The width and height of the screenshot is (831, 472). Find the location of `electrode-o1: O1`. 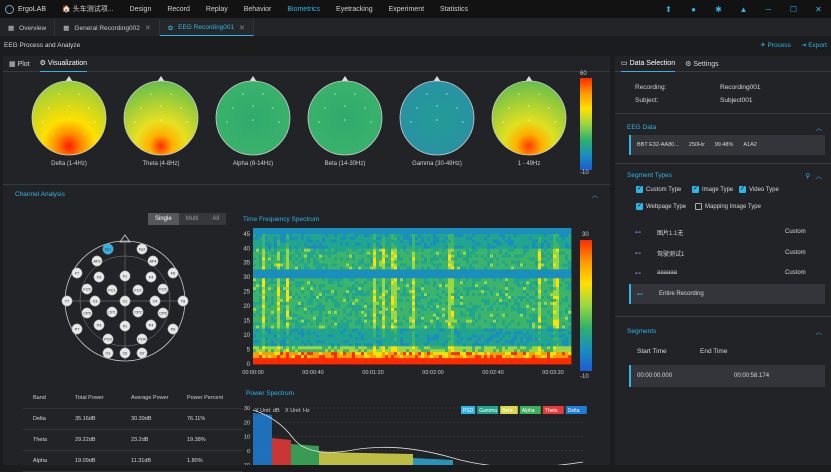

electrode-o1: O1 is located at coordinates (108, 353).